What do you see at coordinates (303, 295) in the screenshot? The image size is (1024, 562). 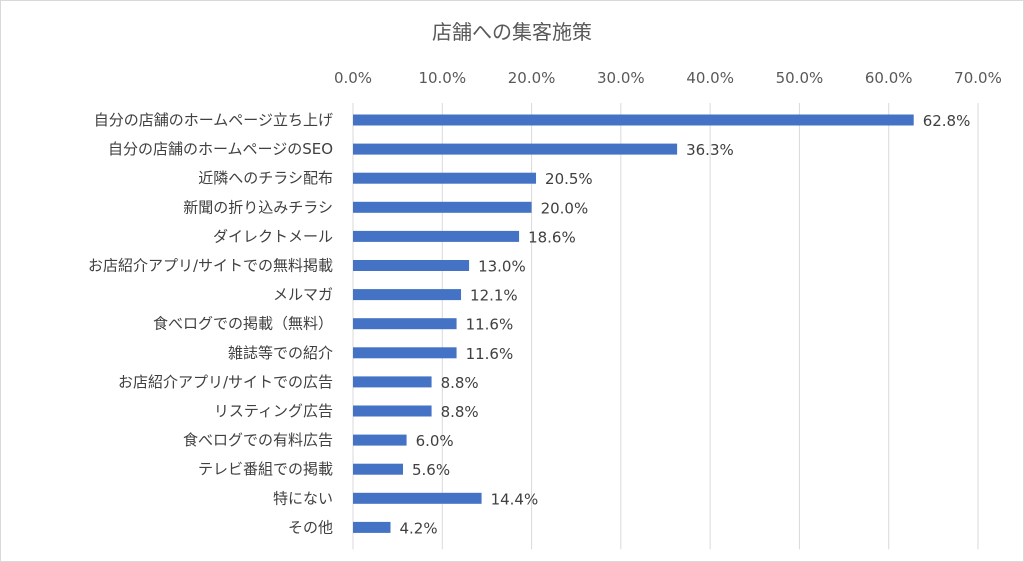 I see `category-label: メルマガ` at bounding box center [303, 295].